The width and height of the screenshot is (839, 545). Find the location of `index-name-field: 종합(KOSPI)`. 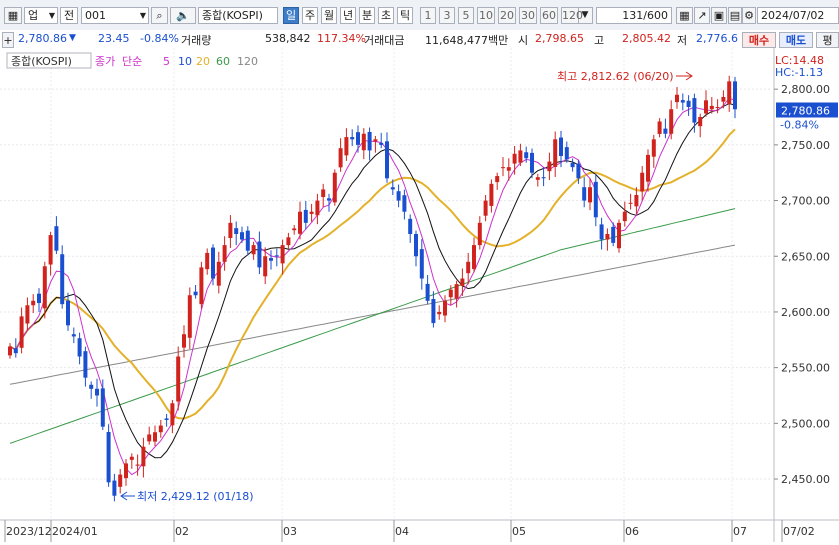

index-name-field: 종합(KOSPI) is located at coordinates (238, 15).